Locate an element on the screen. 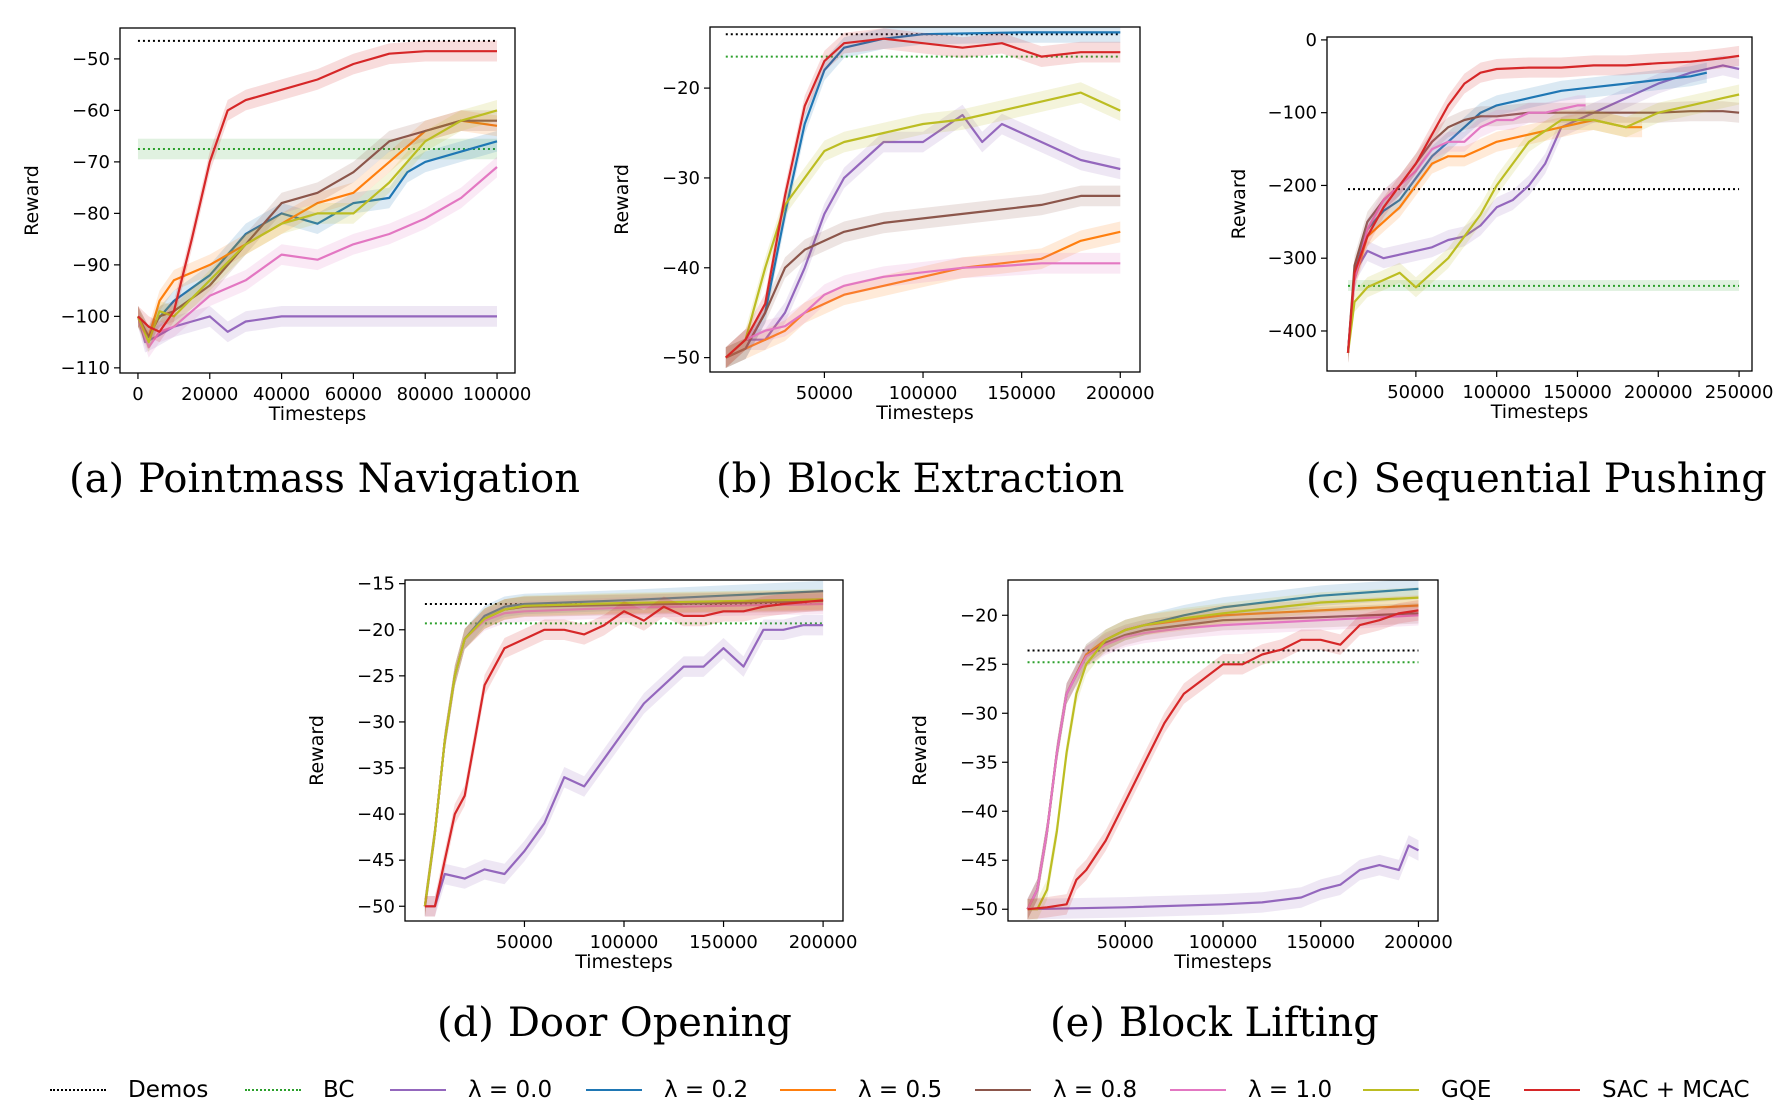  x-tick-label: 200000 is located at coordinates (823, 942).